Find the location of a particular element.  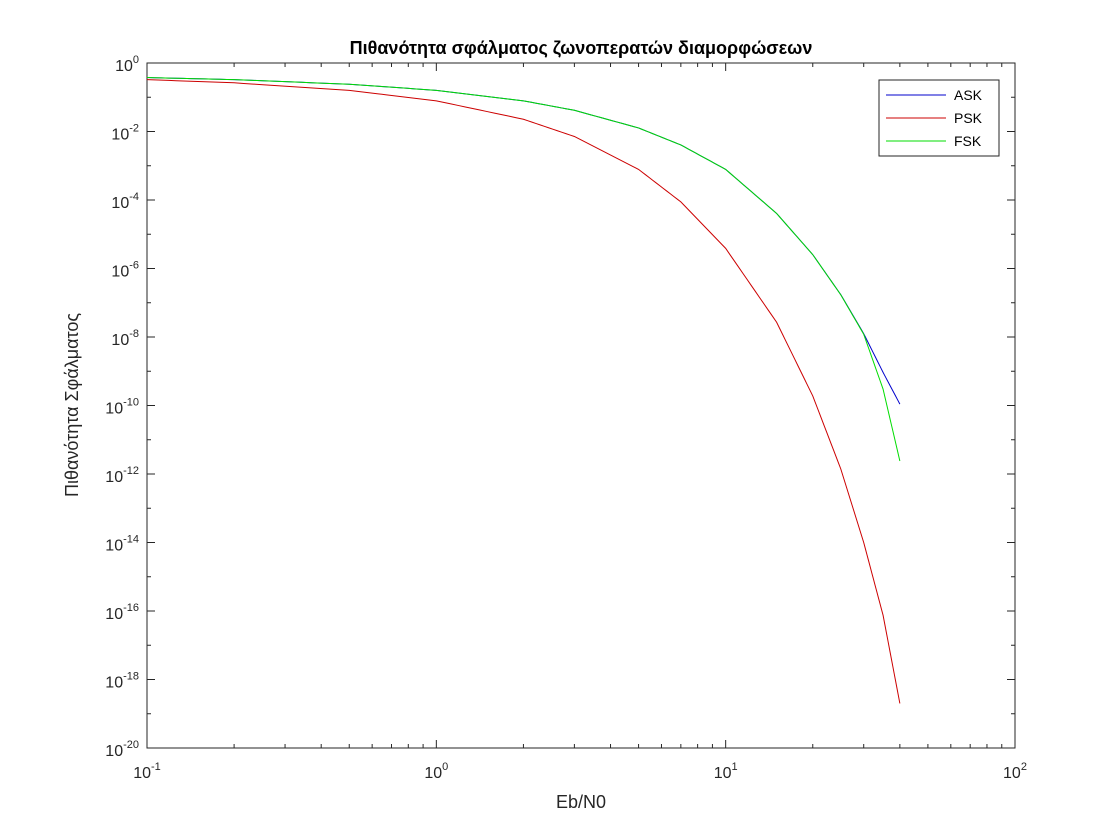

y-tick-label: 10⁻⁶ is located at coordinates (125, 270).